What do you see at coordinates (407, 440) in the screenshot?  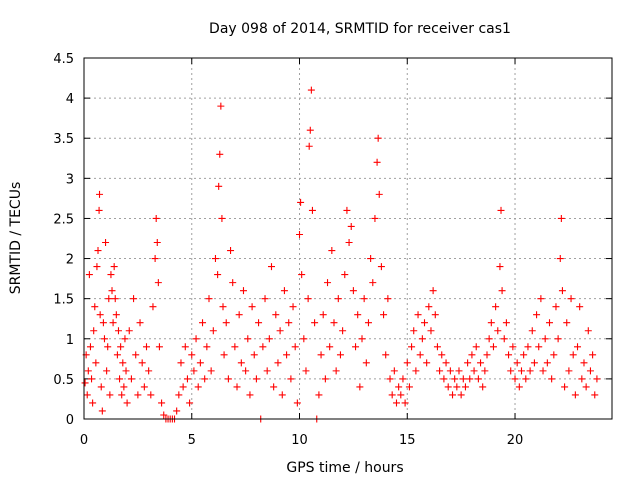 I see `x-tick-label: 15` at bounding box center [407, 440].